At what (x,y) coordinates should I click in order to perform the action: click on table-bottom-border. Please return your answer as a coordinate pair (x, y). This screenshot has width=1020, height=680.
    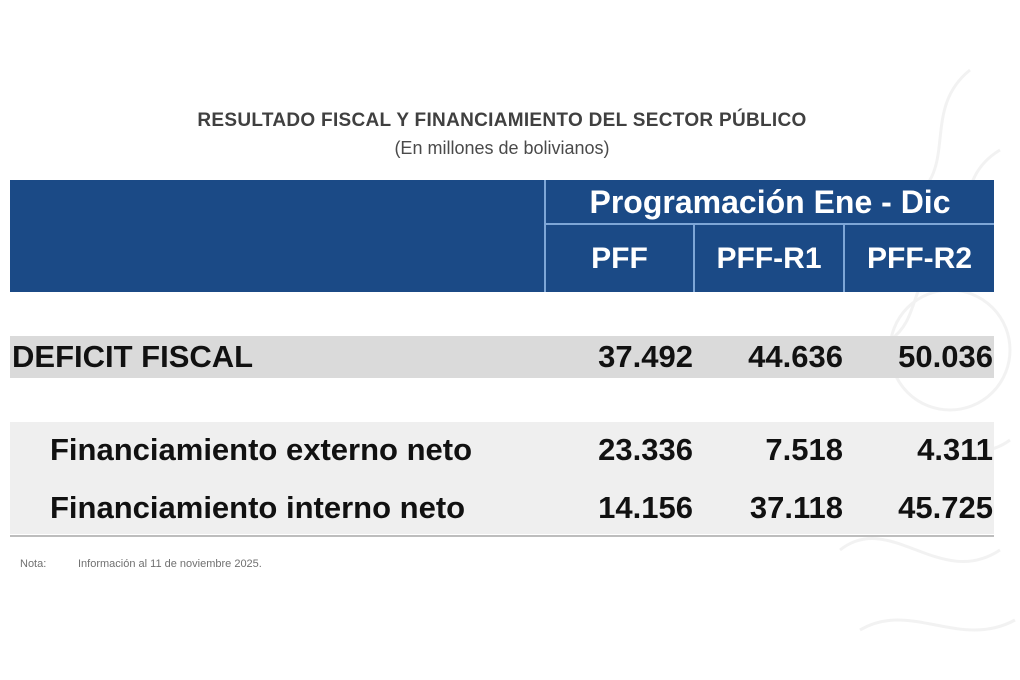
    Looking at the image, I should click on (502, 536).